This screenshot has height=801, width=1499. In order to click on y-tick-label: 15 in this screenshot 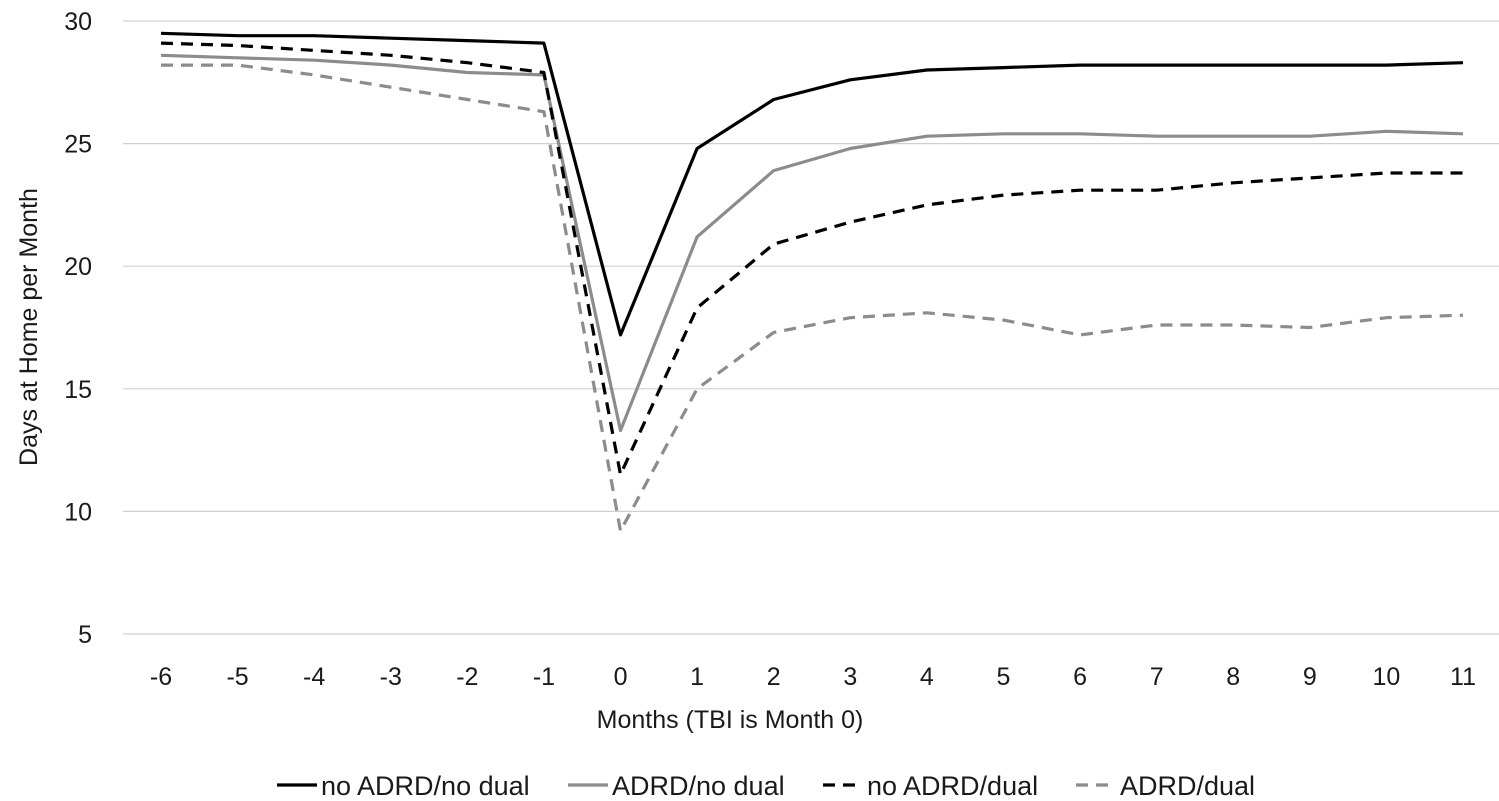, I will do `click(78, 390)`.